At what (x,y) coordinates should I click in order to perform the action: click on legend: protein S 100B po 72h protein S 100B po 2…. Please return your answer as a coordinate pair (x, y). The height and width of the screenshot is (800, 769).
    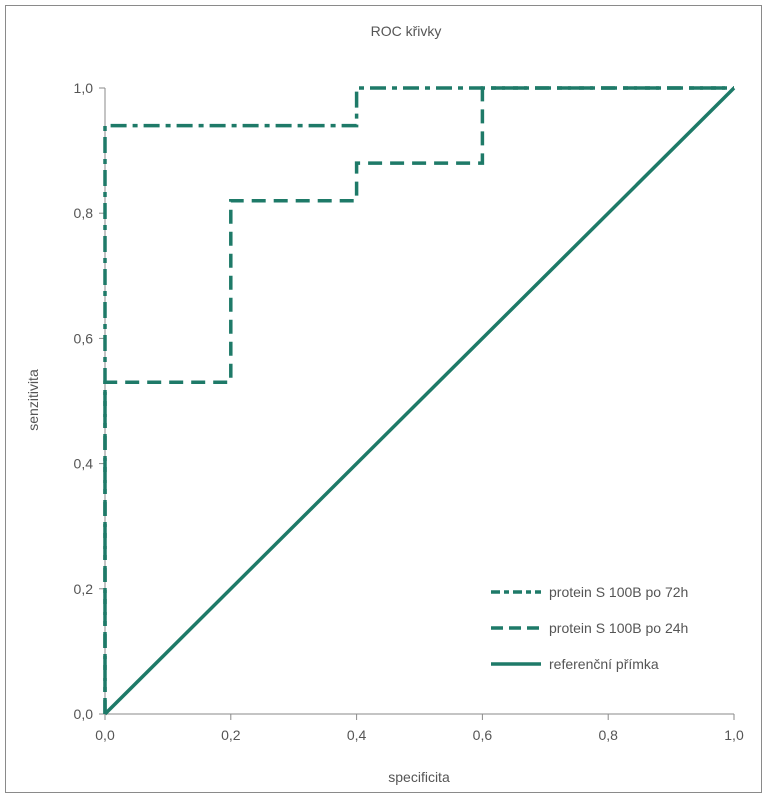
    Looking at the image, I should click on (589, 628).